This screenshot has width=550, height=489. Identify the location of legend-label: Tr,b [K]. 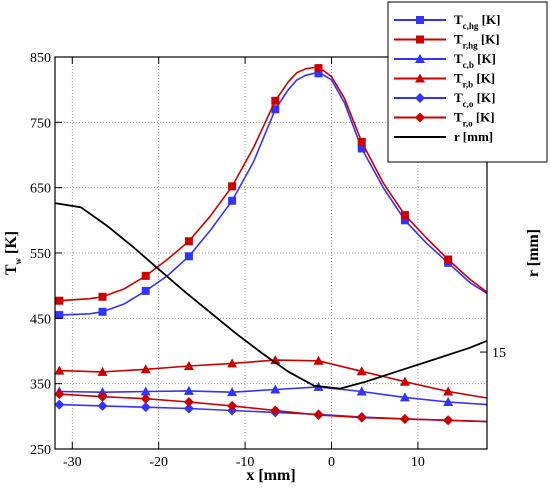
(474, 80).